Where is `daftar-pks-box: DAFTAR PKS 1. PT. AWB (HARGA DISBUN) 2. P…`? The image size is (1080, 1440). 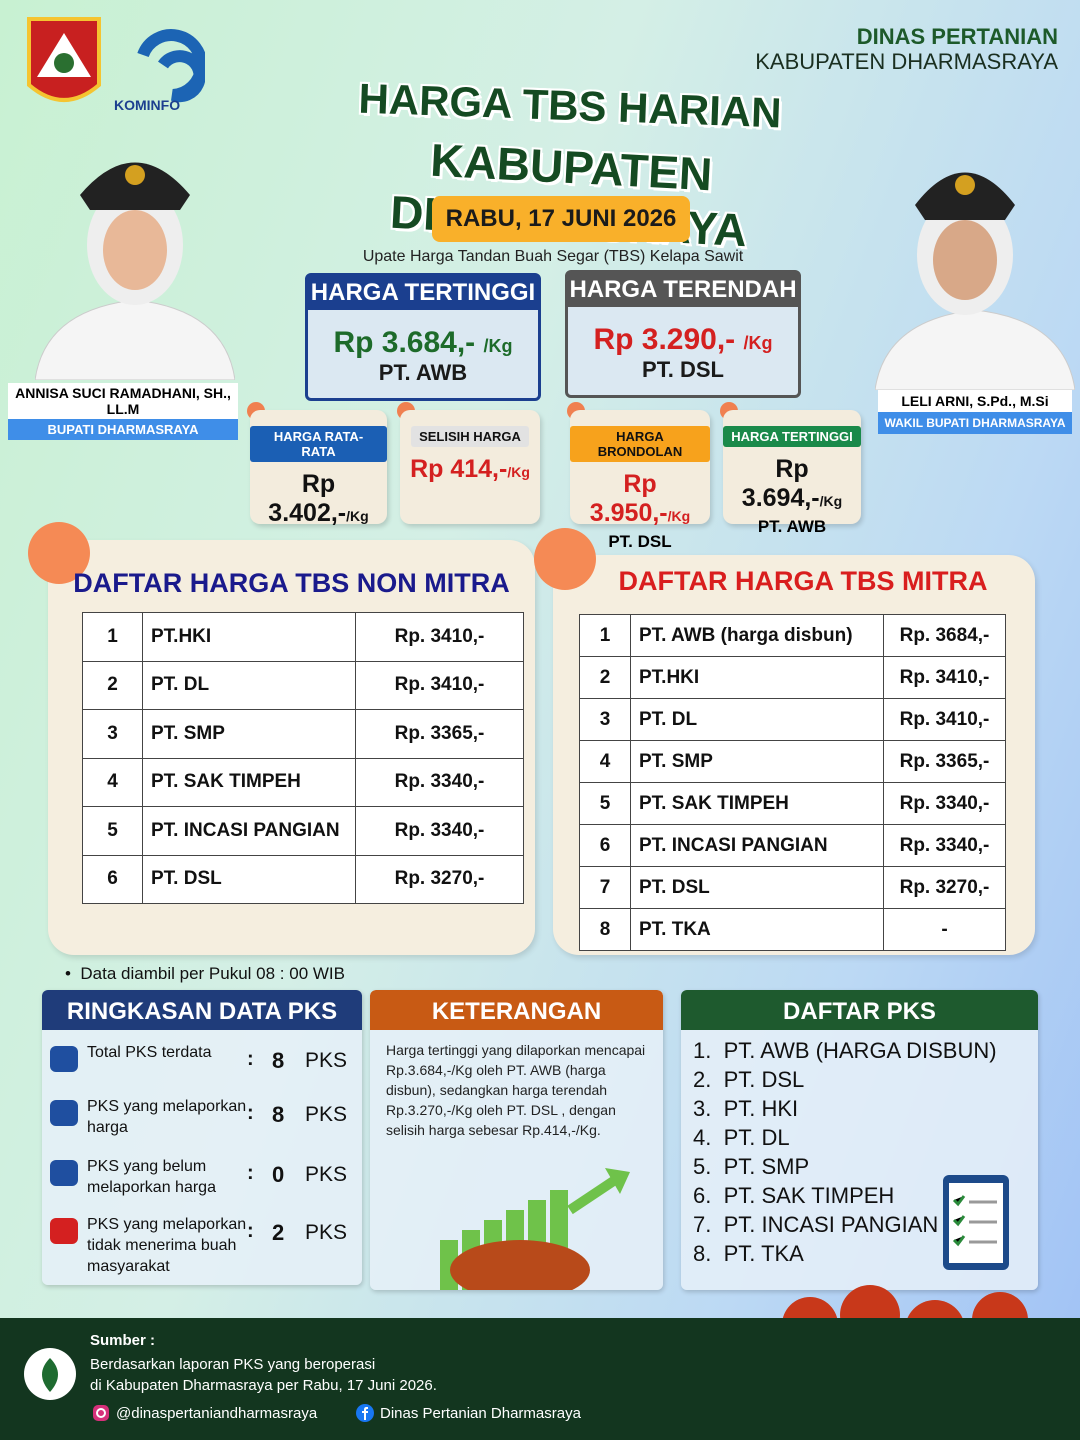 daftar-pks-box: DAFTAR PKS 1. PT. AWB (HARGA DISBUN) 2. P… is located at coordinates (859, 1140).